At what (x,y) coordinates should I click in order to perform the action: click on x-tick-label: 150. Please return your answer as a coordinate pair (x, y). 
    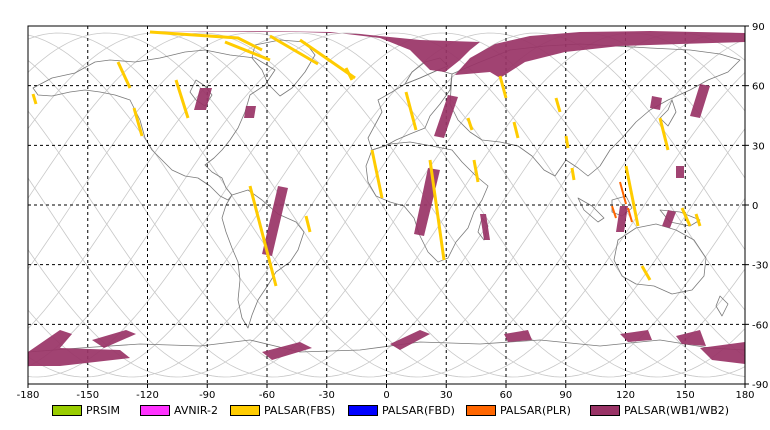
    Looking at the image, I should click on (685, 395).